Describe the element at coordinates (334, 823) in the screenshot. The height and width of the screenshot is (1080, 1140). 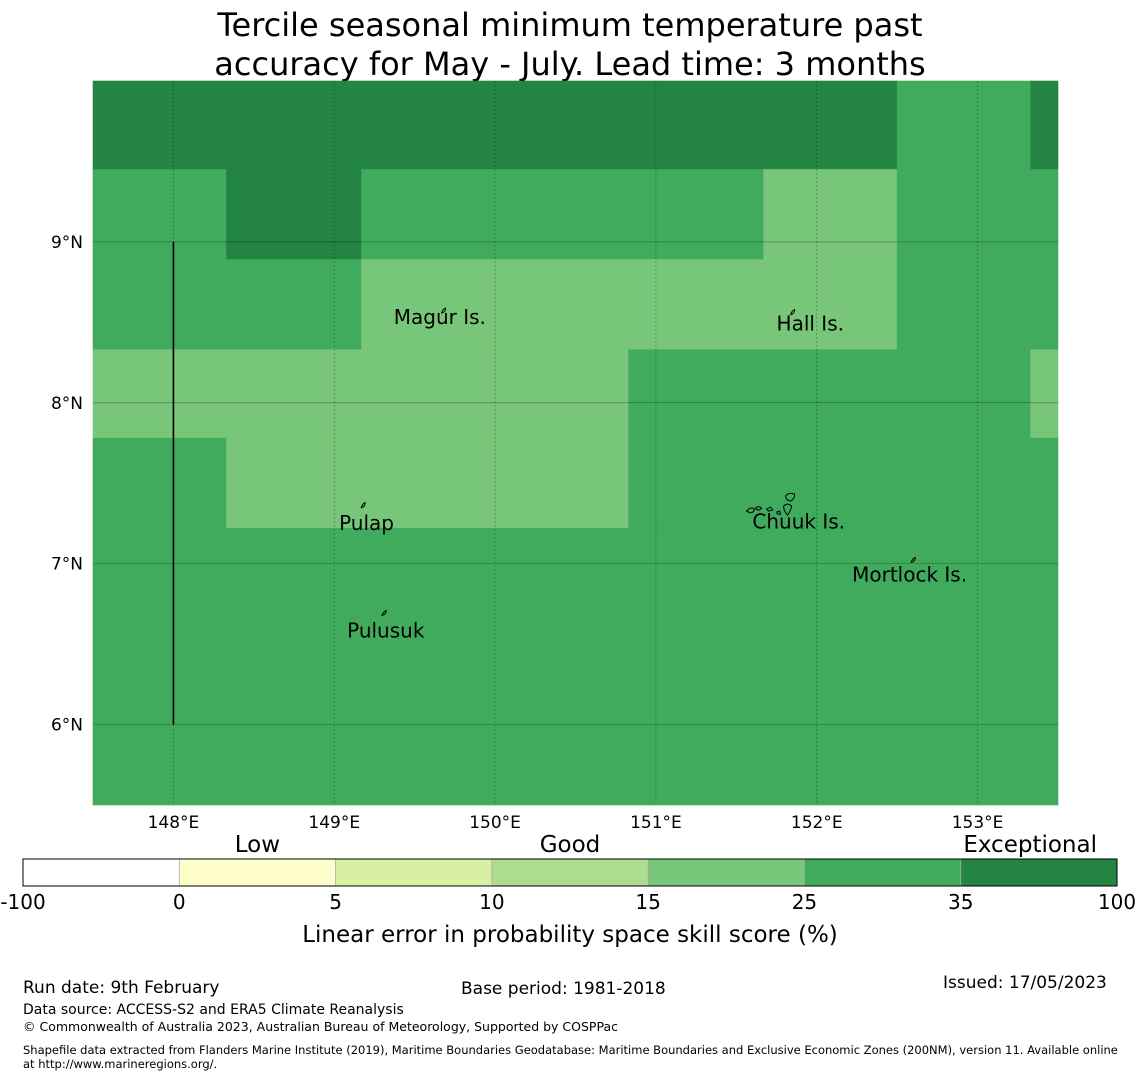
I see `lon-tick-label: 149°E` at that location.